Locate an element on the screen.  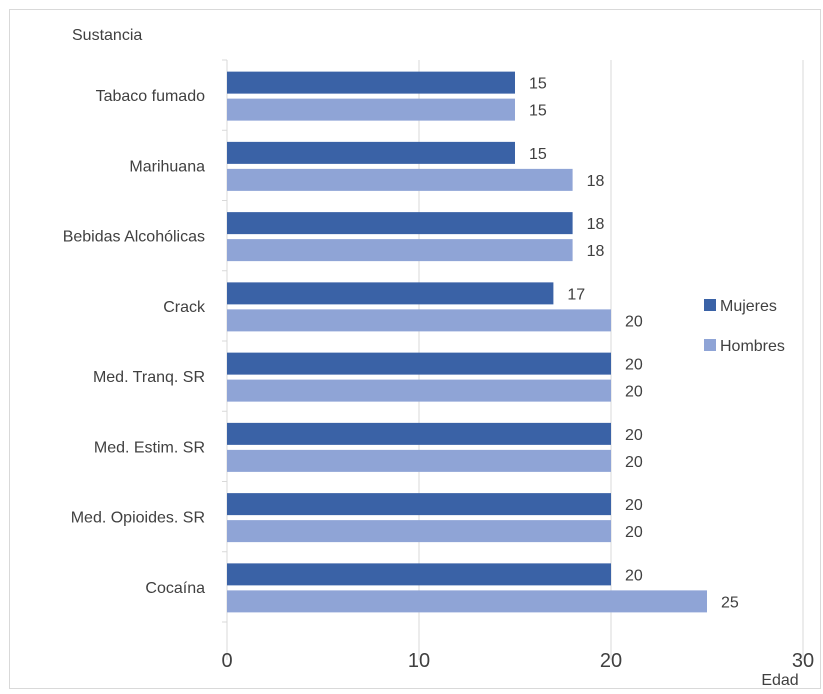
legend-swatch-hombres is located at coordinates (710, 345).